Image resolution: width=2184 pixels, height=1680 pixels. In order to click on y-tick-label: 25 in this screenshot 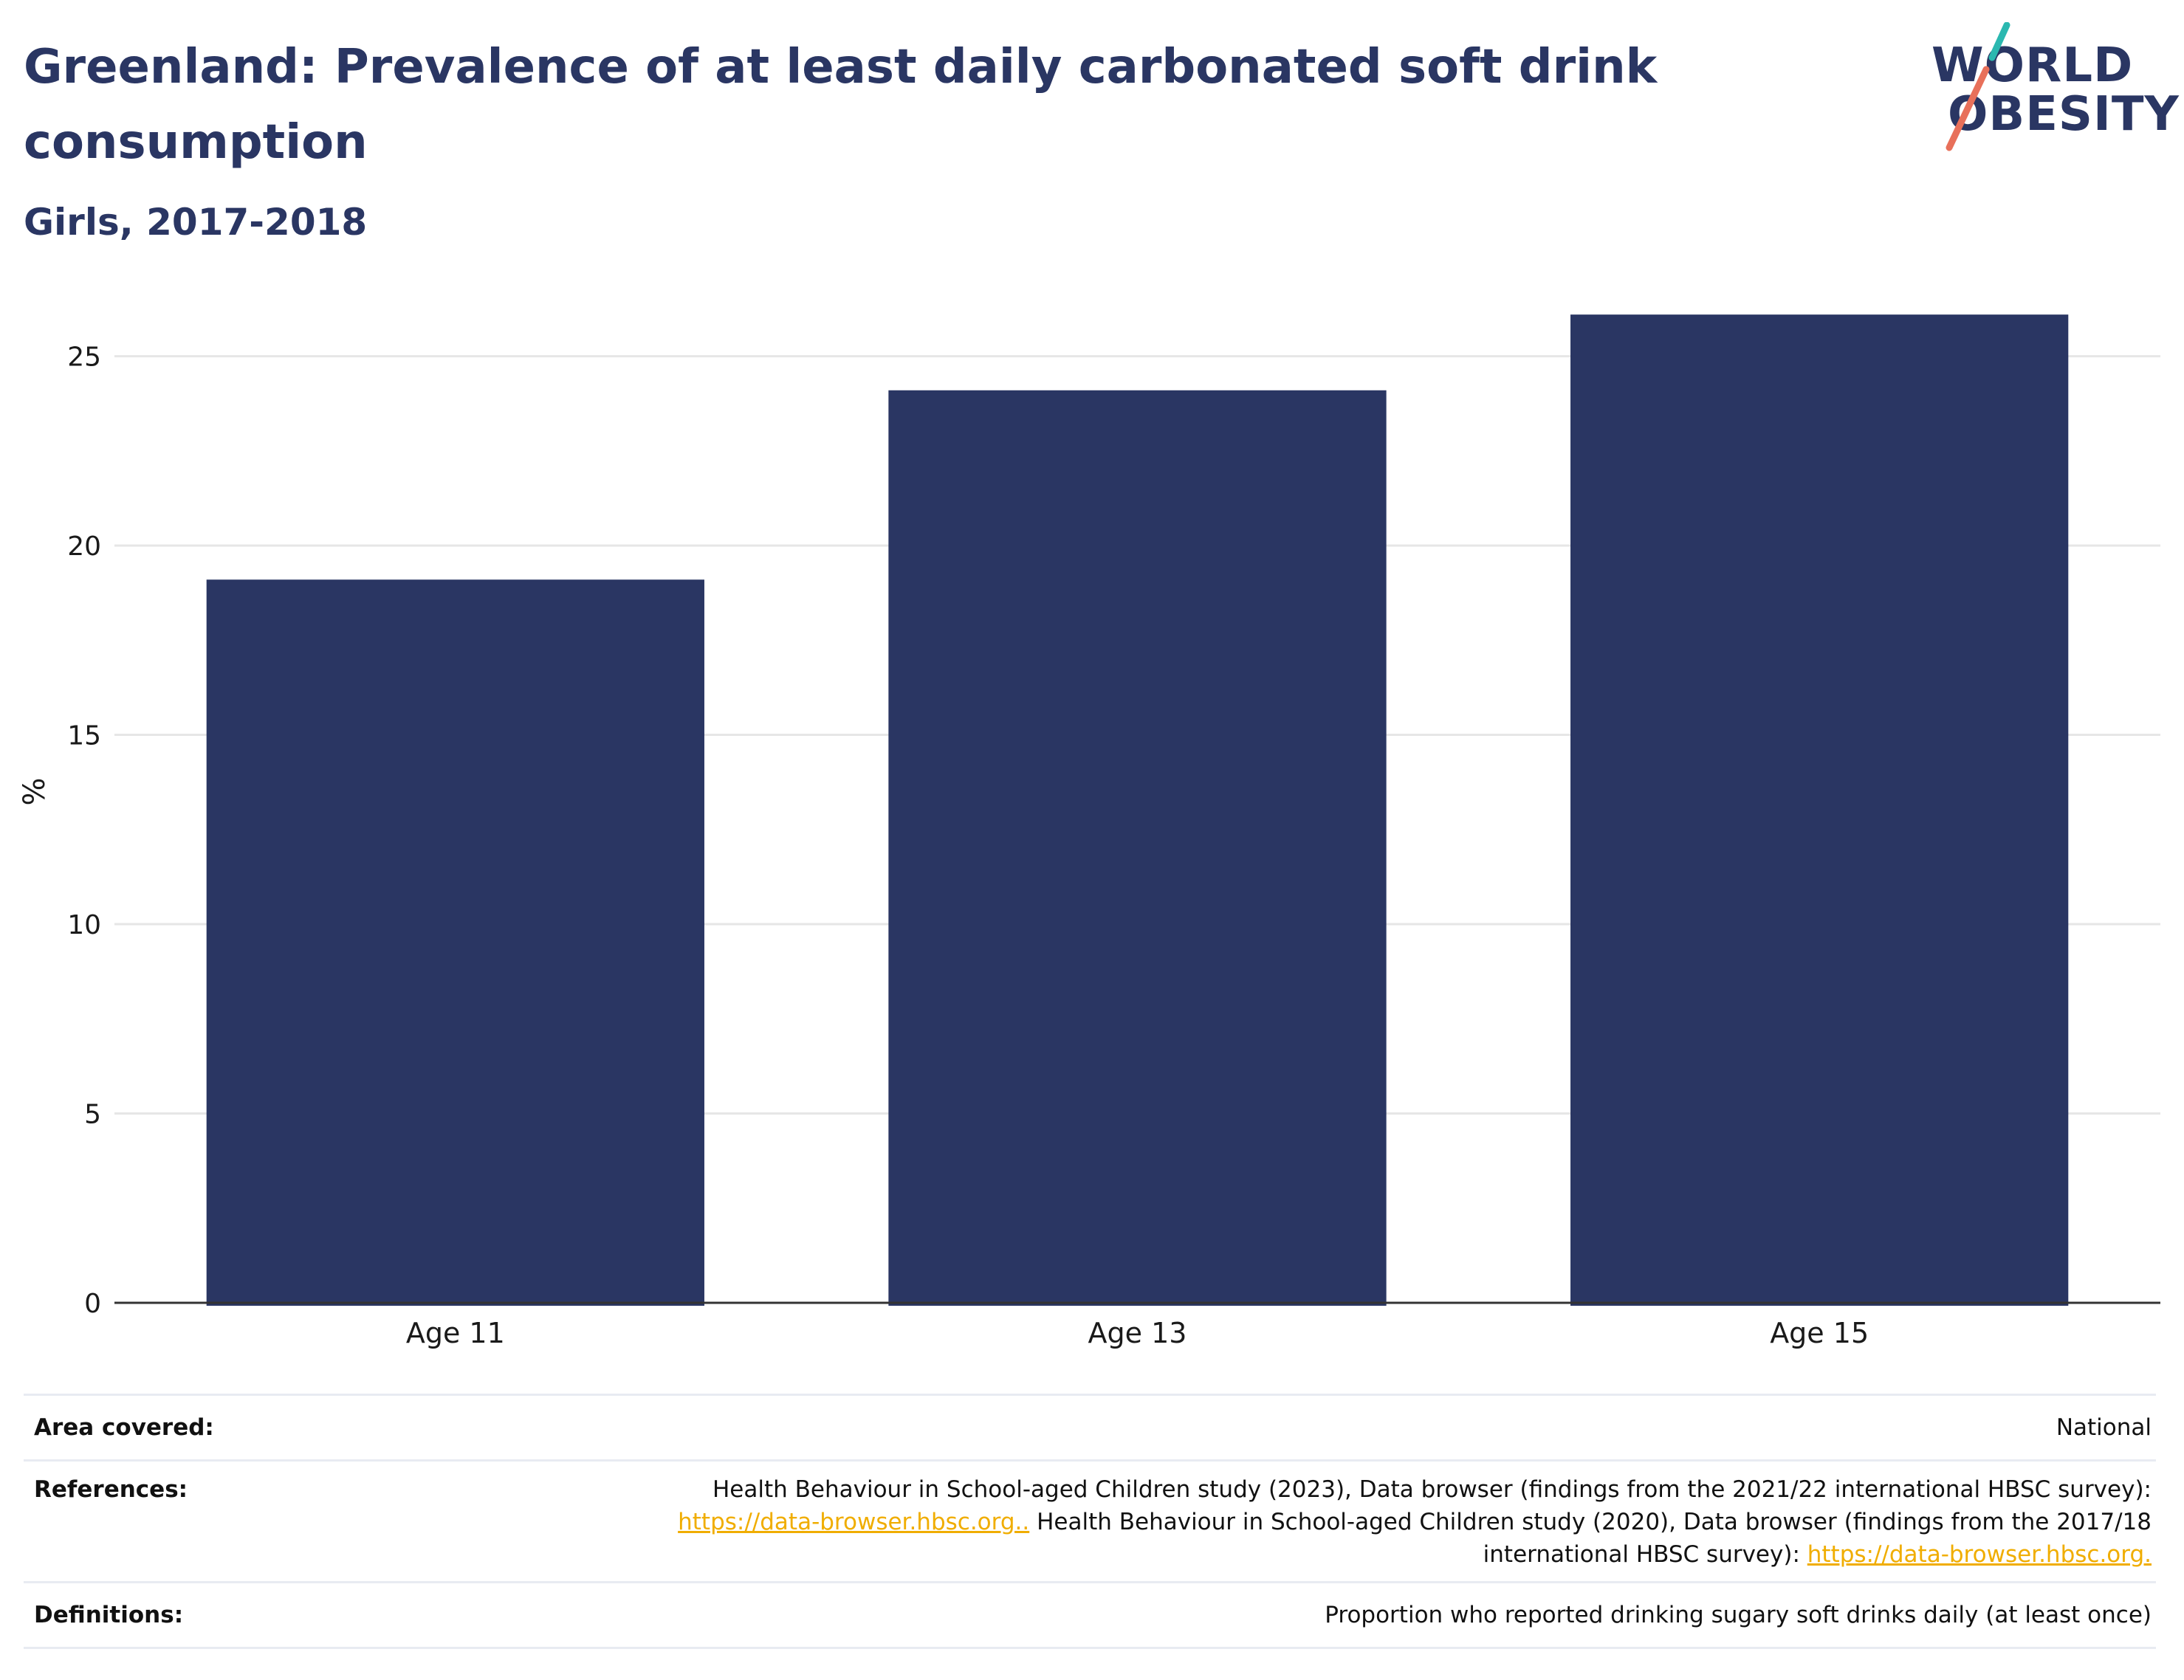, I will do `click(84, 357)`.